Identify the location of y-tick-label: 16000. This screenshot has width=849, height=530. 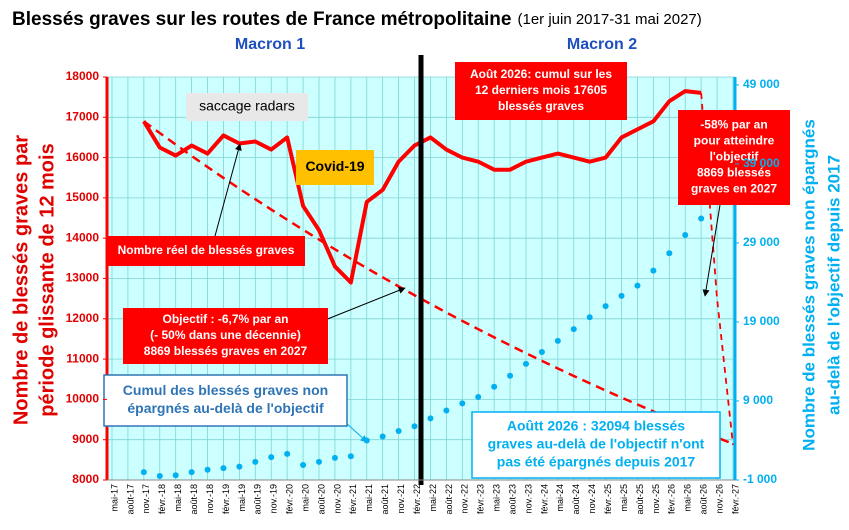
(83, 157).